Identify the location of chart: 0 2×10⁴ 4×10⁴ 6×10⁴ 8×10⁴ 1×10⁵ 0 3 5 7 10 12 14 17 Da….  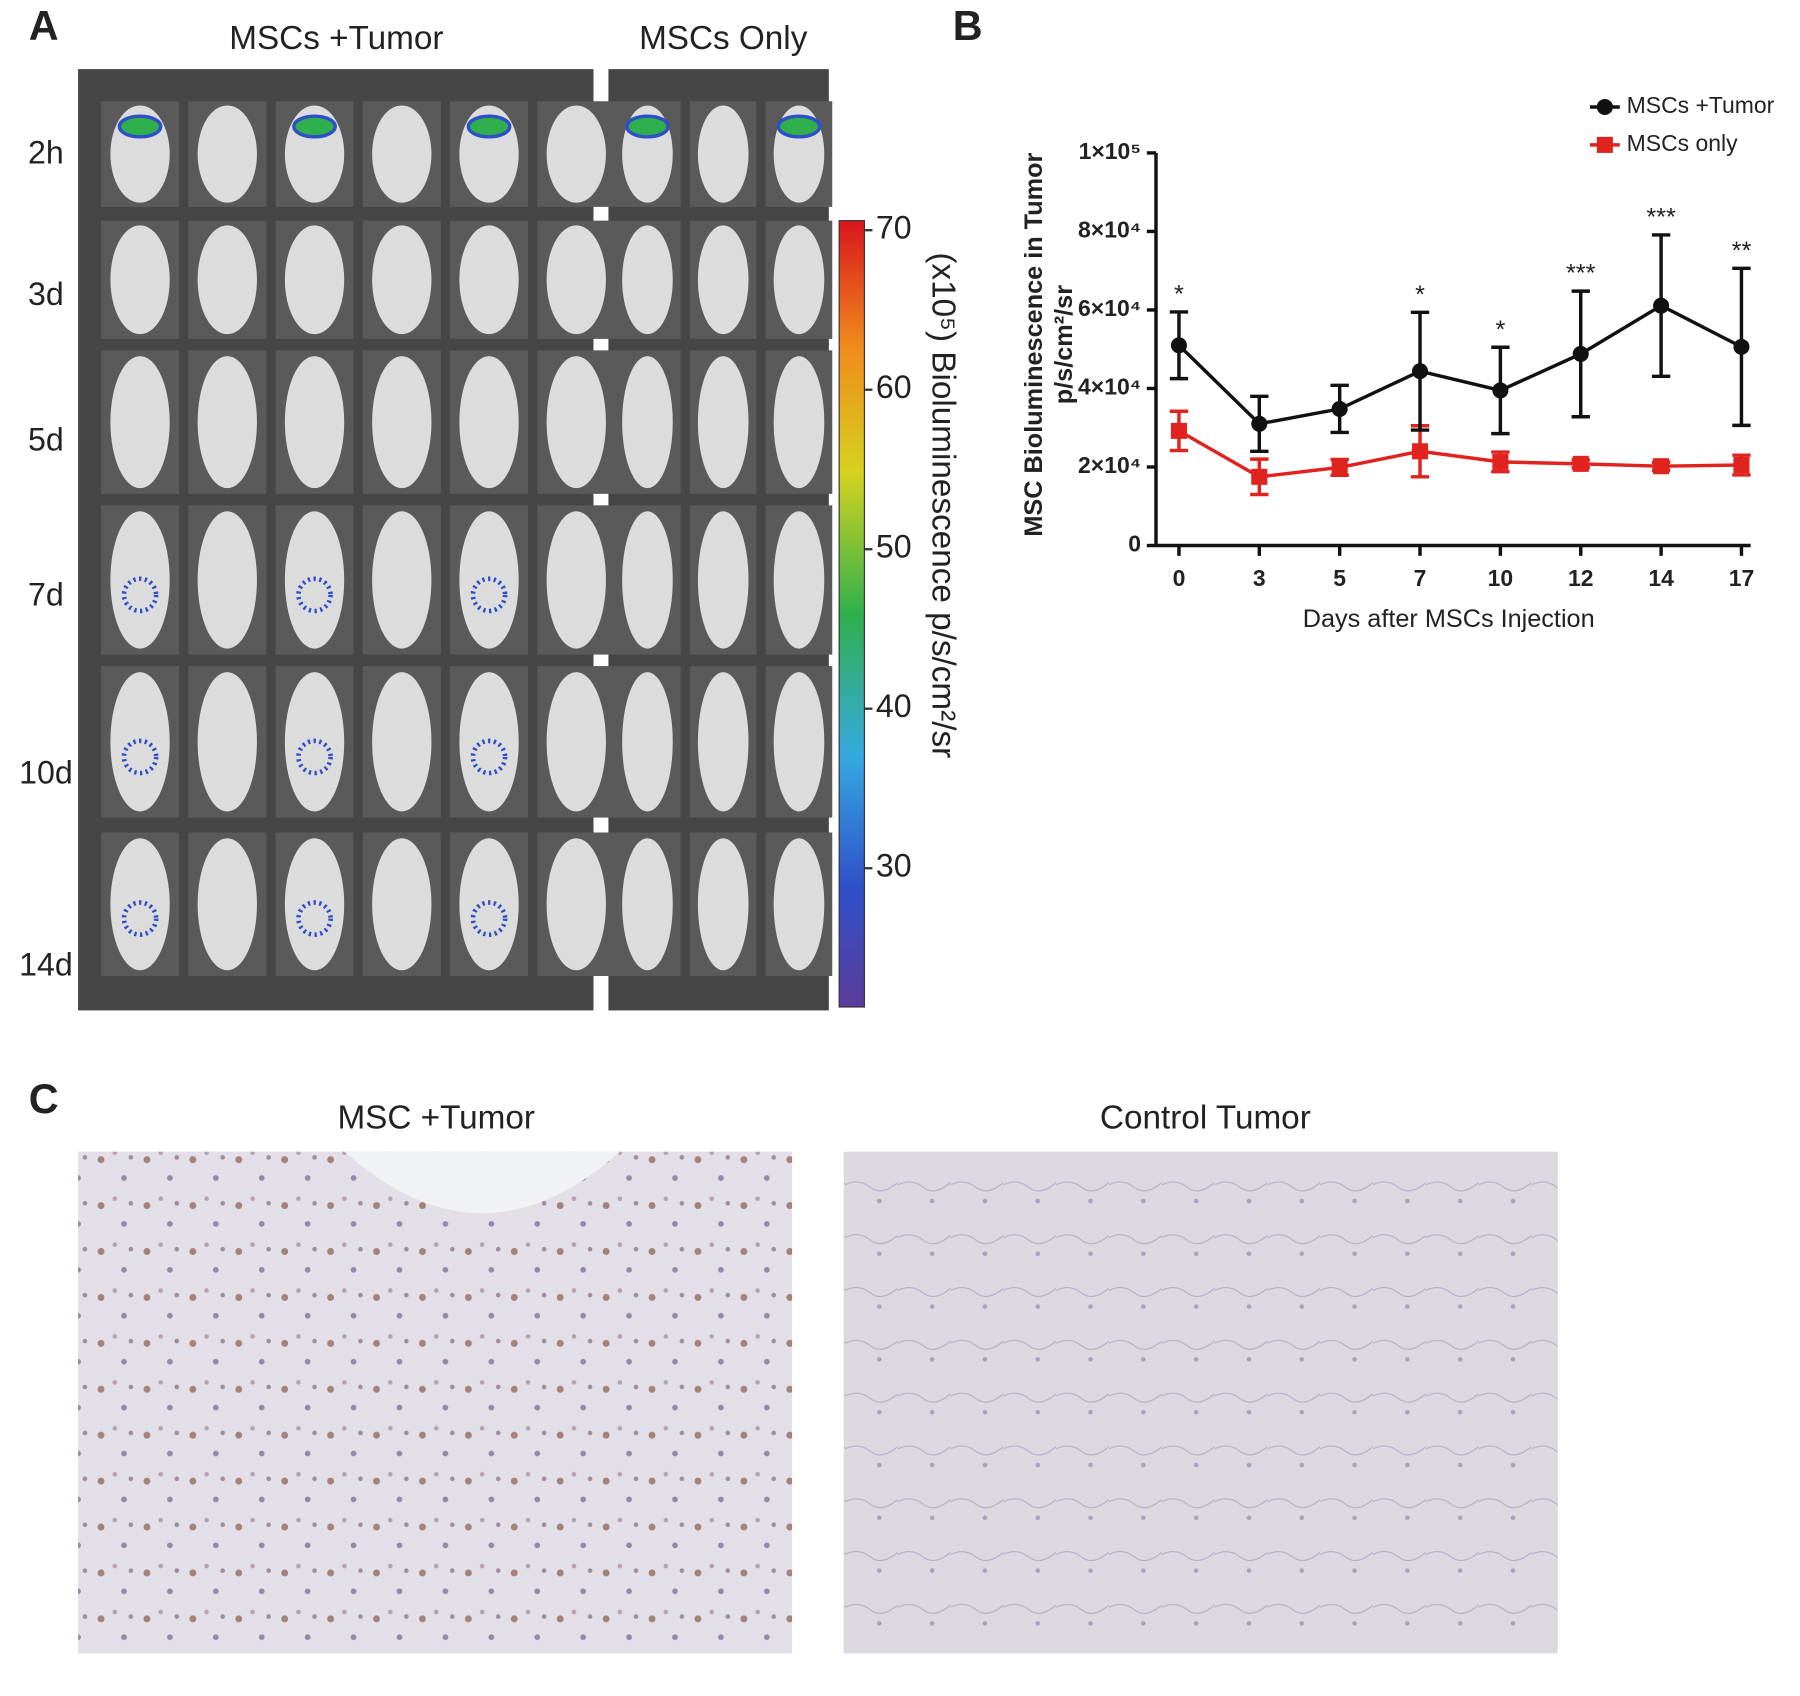
(1397, 362).